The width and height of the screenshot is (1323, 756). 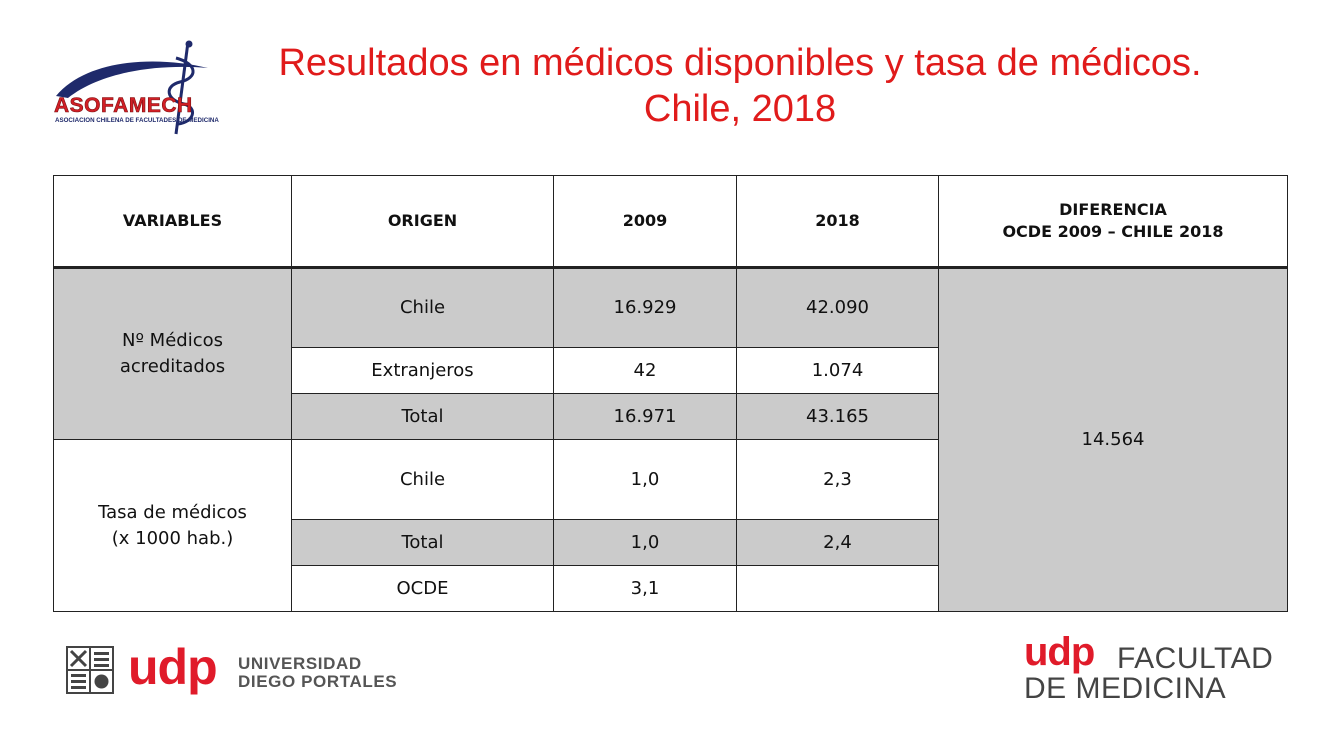 I want to click on header-2018: 2018, so click(x=837, y=222).